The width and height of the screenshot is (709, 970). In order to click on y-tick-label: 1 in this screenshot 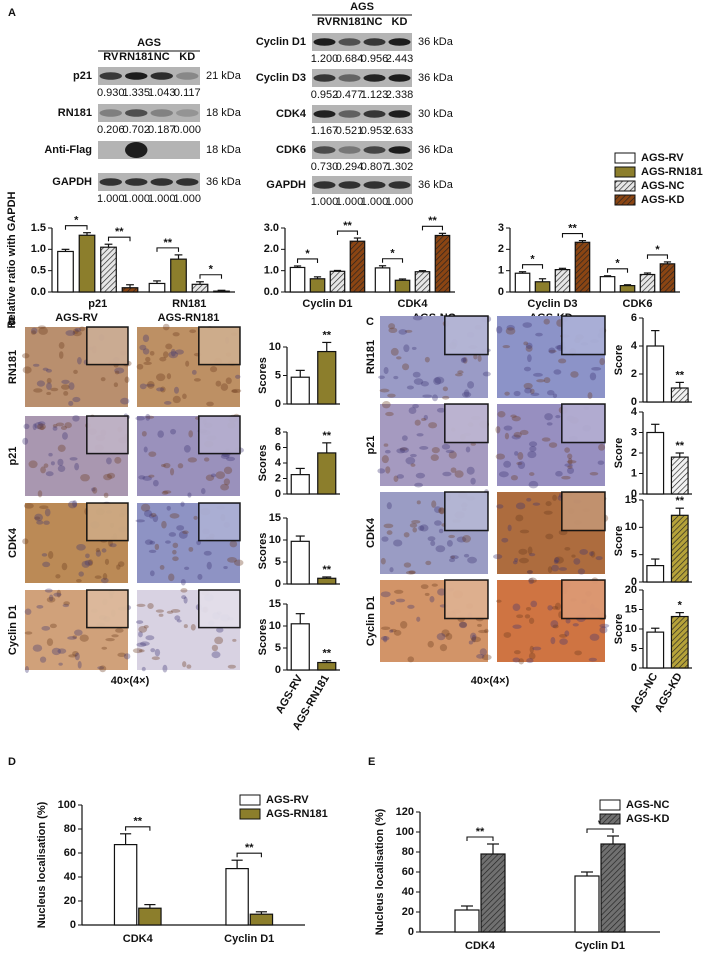, I will do `click(501, 271)`.